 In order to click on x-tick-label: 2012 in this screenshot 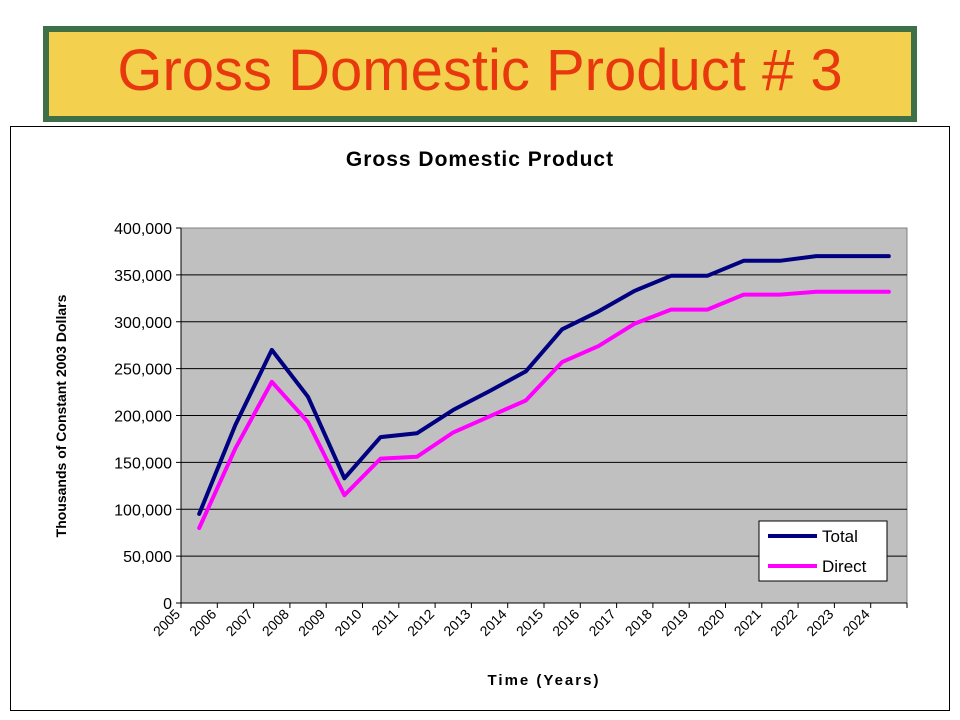, I will do `click(420, 622)`.